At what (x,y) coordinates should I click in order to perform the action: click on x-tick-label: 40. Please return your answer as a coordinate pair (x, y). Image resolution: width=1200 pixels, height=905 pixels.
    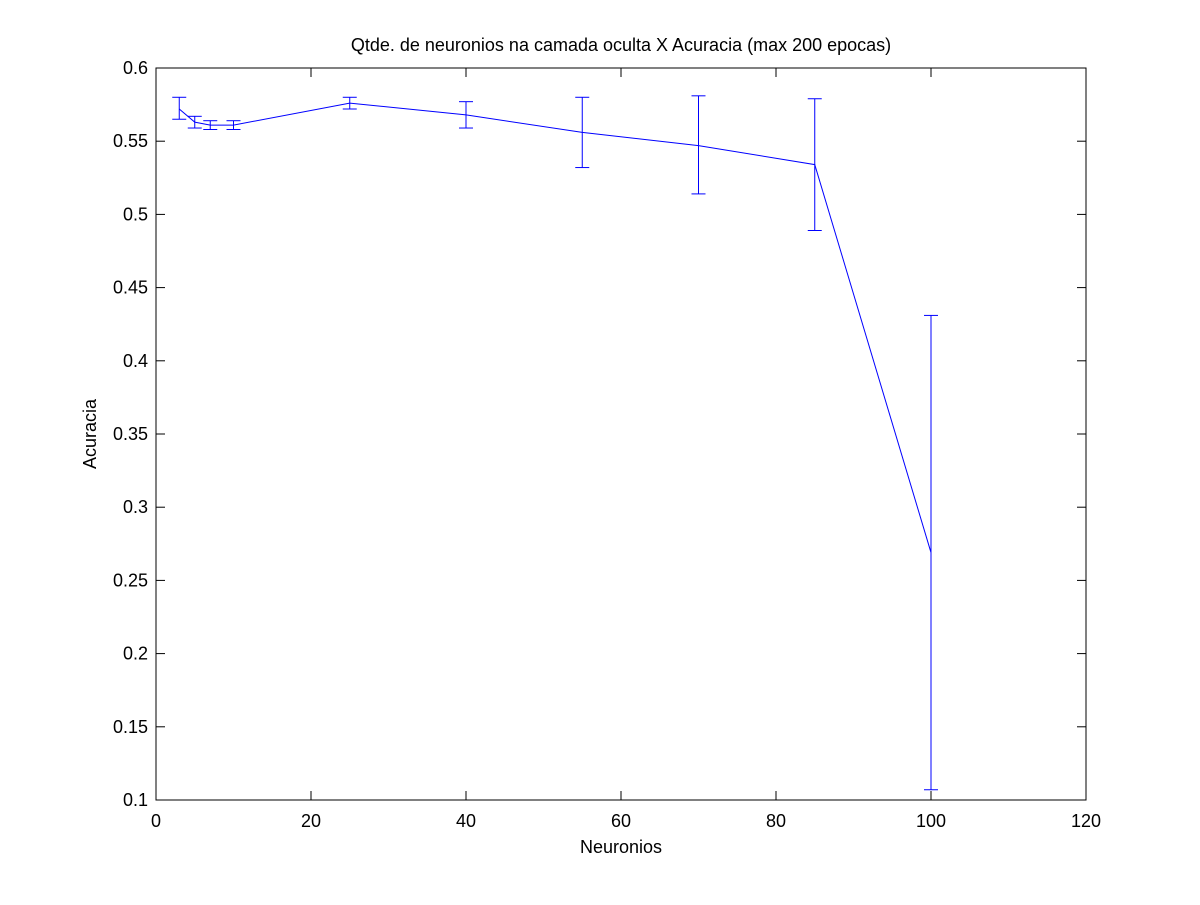
    Looking at the image, I should click on (466, 821).